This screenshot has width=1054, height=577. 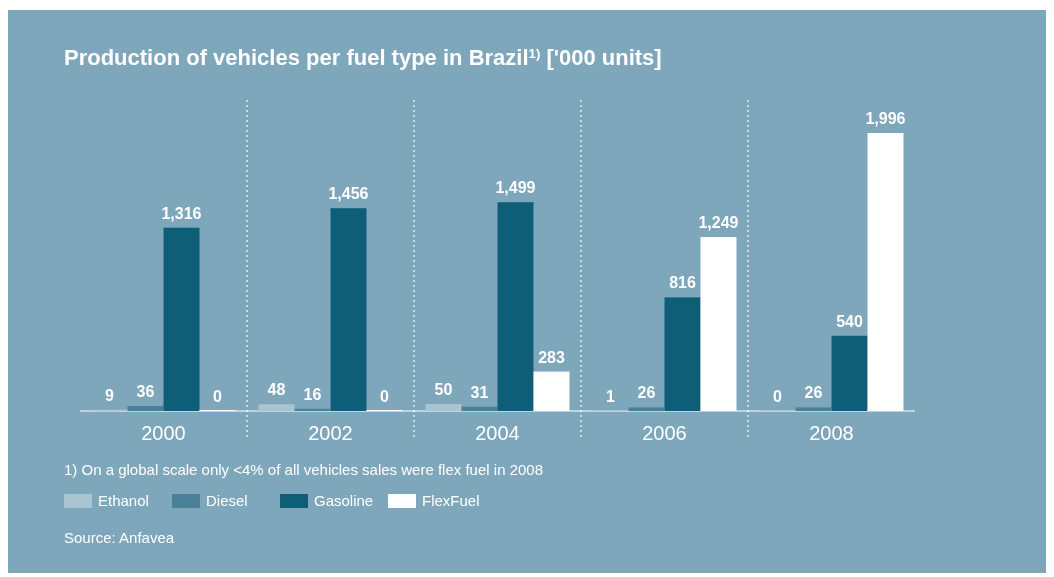 I want to click on data-label: 1,996, so click(x=885, y=118).